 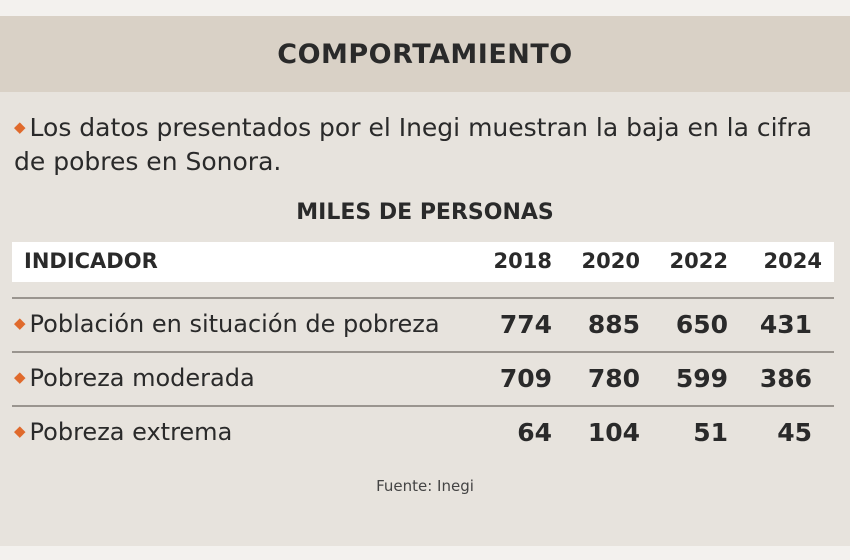 What do you see at coordinates (701, 378) in the screenshot?
I see `cell-2022: 599` at bounding box center [701, 378].